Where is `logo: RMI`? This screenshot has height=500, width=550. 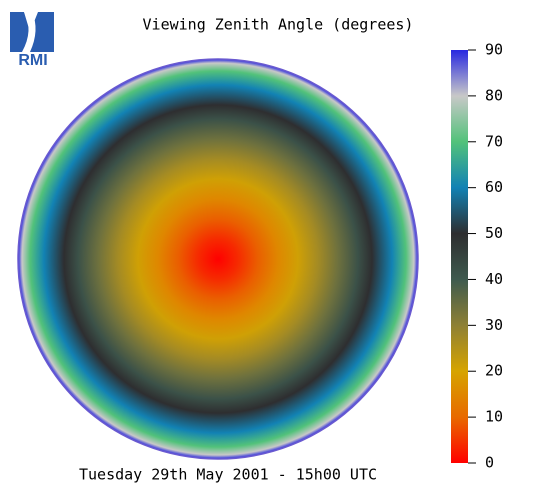
logo: RMI is located at coordinates (32, 40).